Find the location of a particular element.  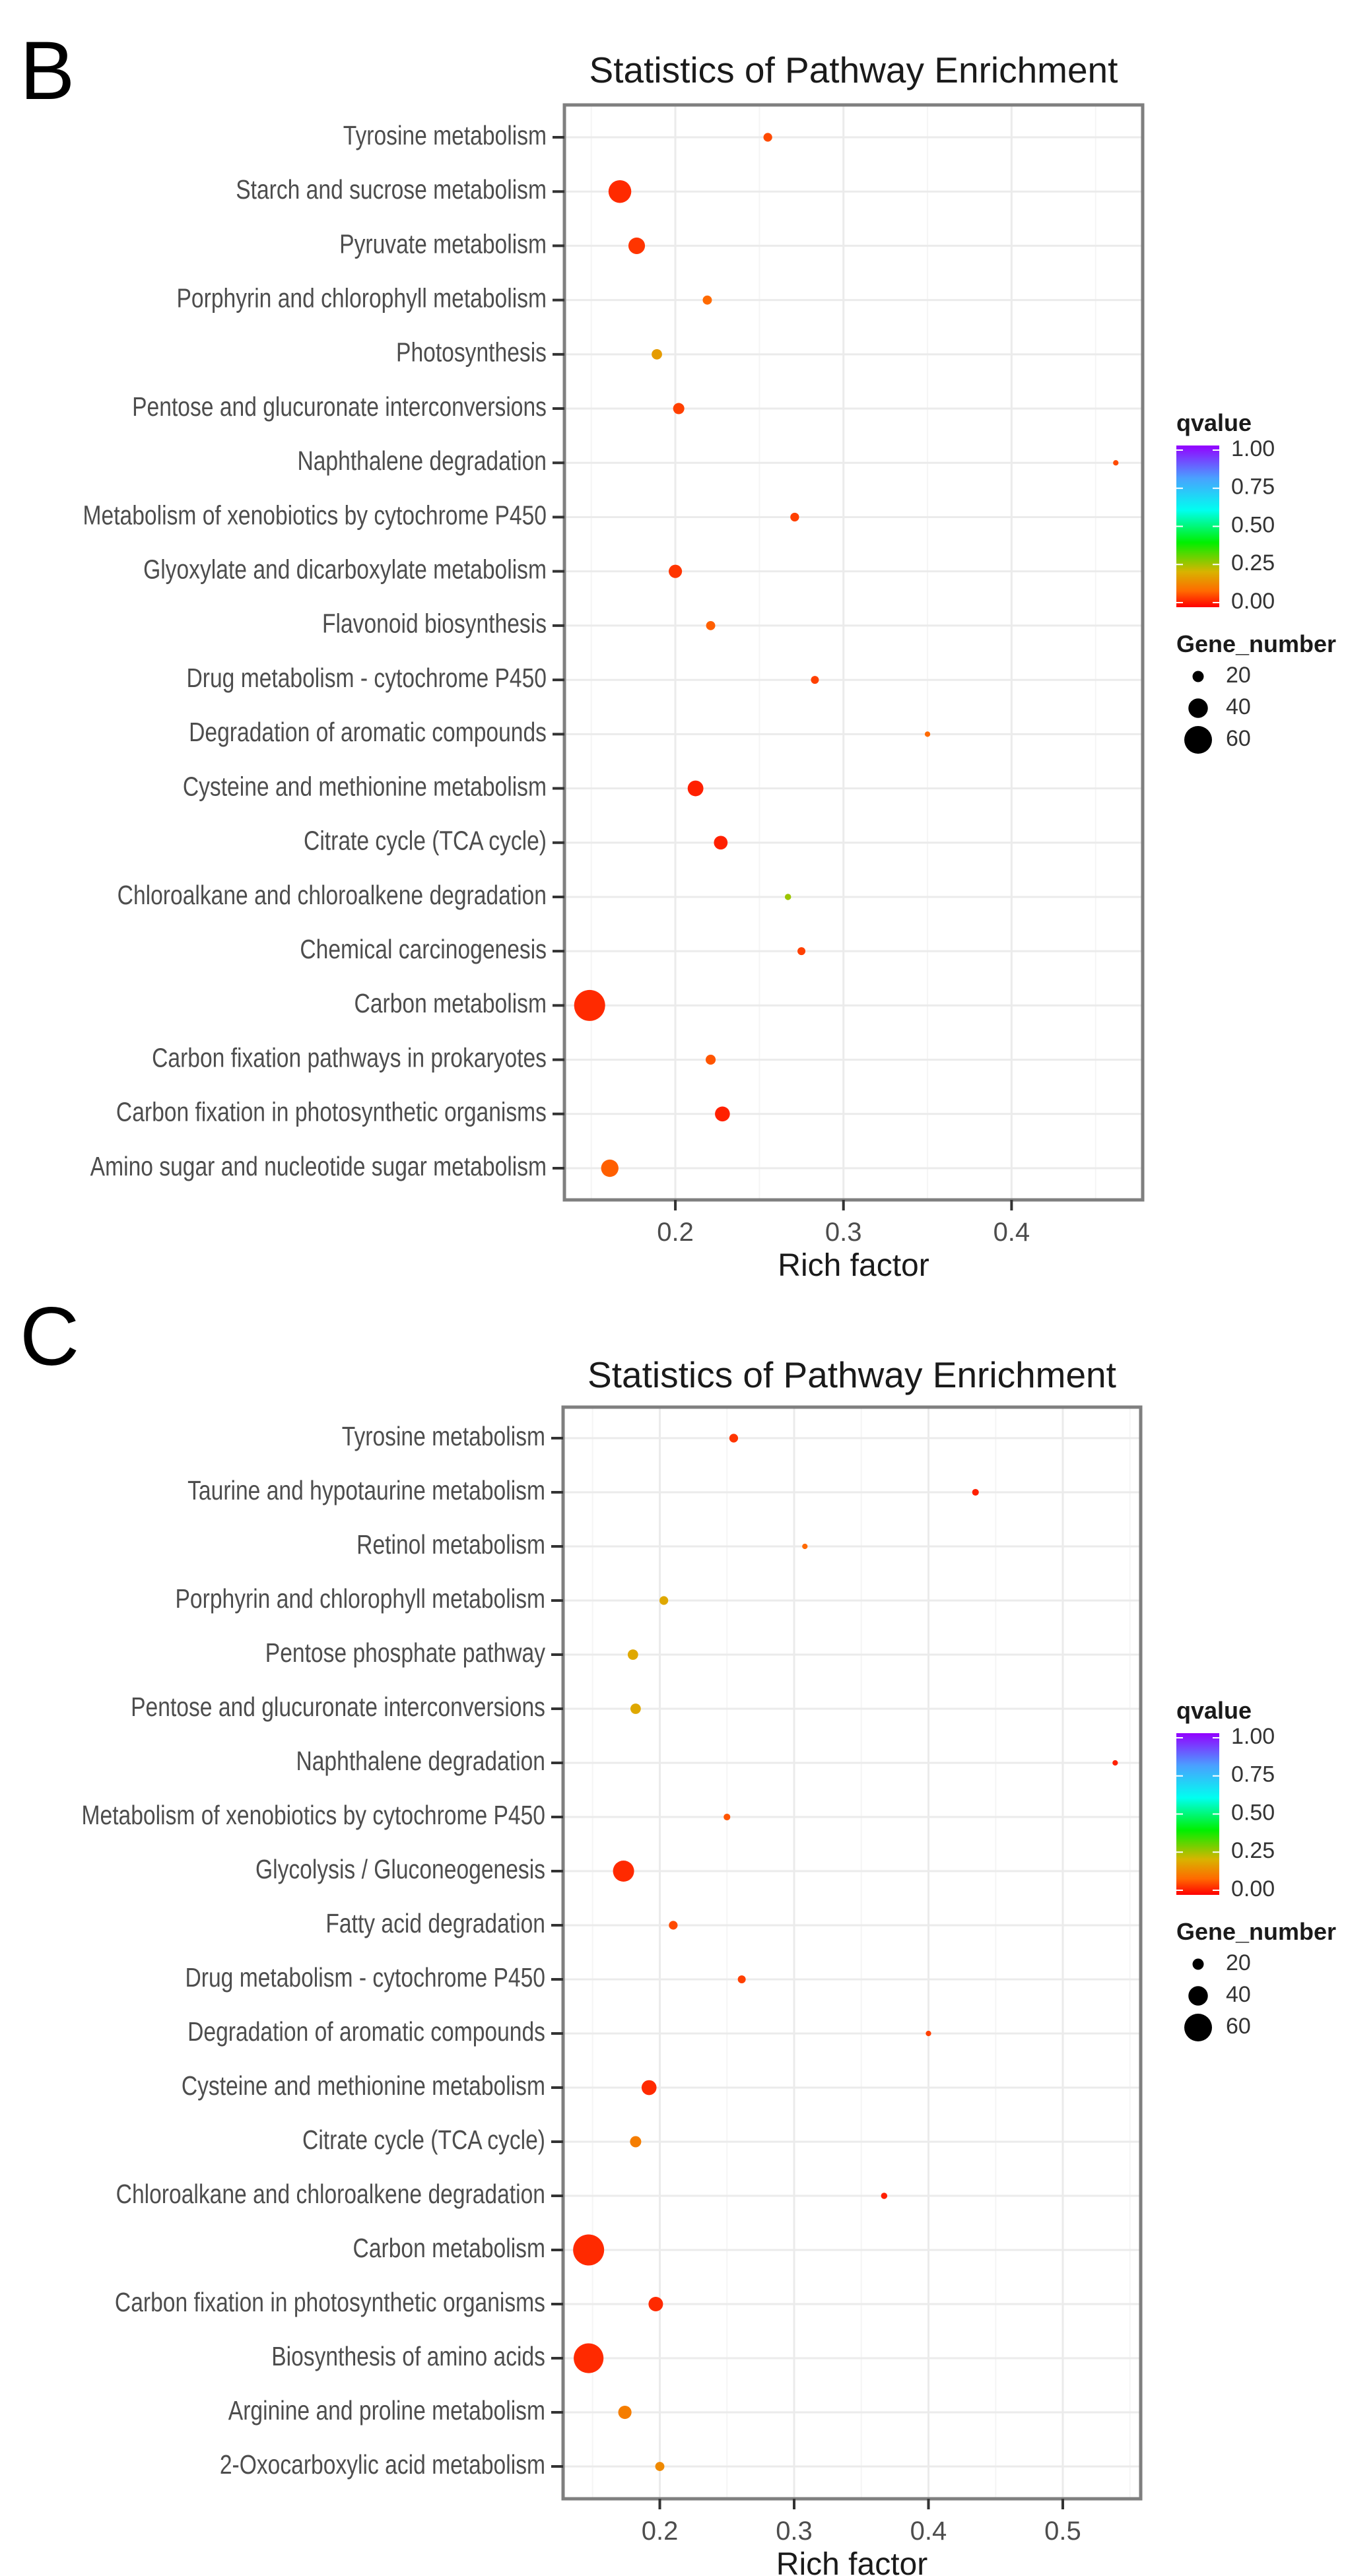

chart-title: Statistics of Pathway Enrichment is located at coordinates (853, 70).